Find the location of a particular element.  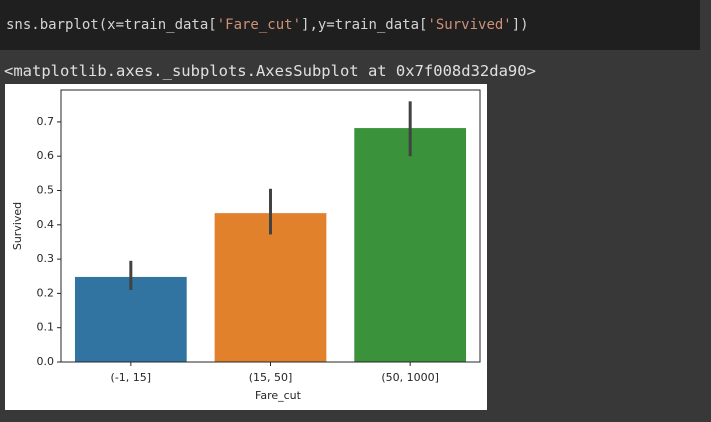

code-token: sns.barplot(x=train_data[ is located at coordinates (111, 25).